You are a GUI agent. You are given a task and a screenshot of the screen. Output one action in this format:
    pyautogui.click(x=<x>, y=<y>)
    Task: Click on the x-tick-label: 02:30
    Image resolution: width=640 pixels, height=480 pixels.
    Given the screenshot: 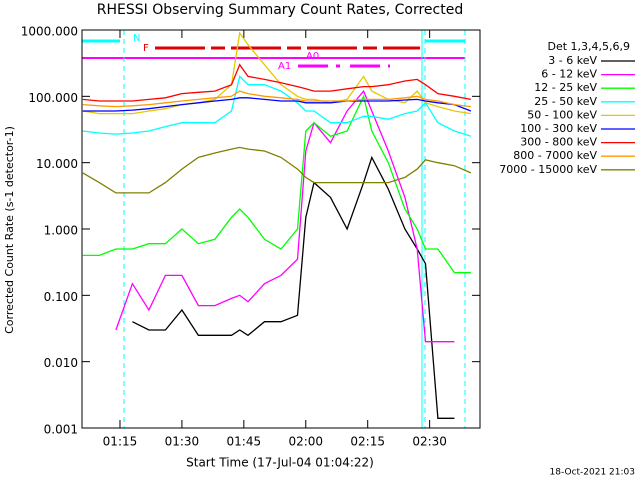 What is the action you would take?
    pyautogui.click(x=429, y=442)
    